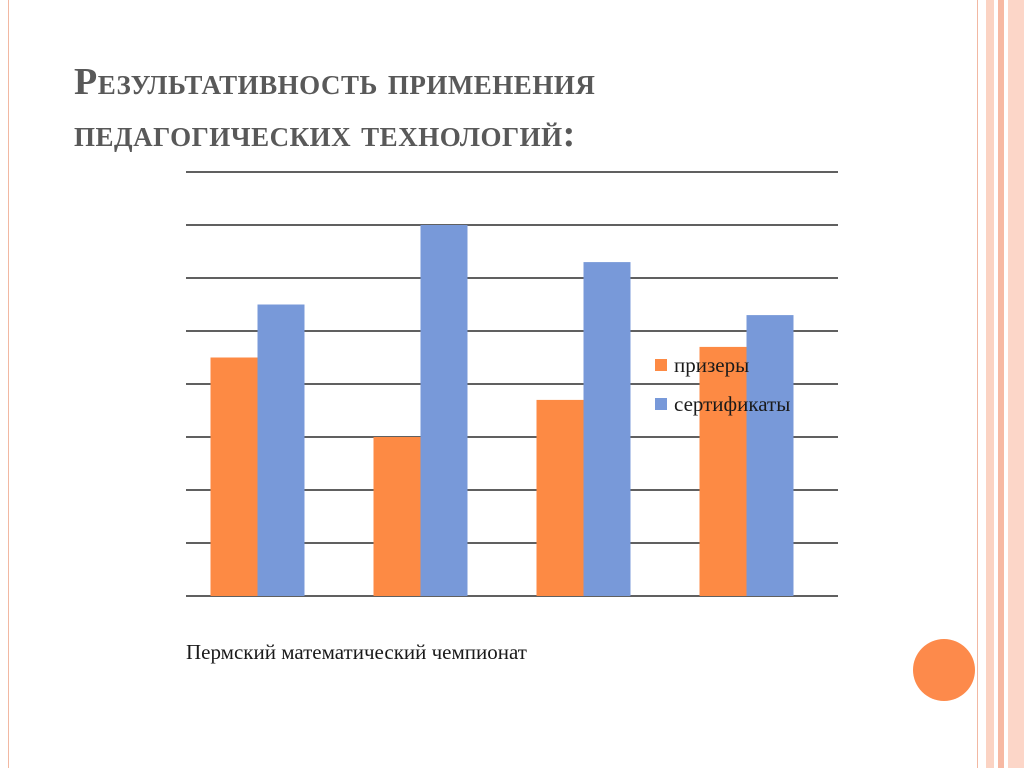 This screenshot has width=1024, height=768. Describe the element at coordinates (732, 404) in the screenshot. I see `legend-label: сертификаты` at that location.